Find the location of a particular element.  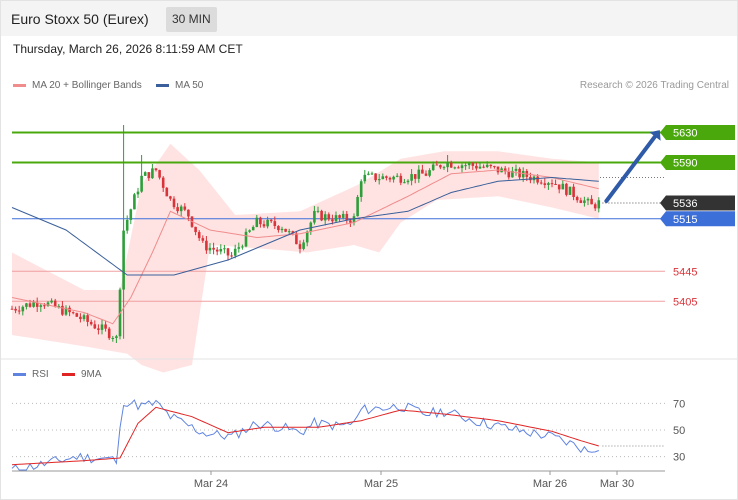

rsi-legend-label: RSI is located at coordinates (40, 374).